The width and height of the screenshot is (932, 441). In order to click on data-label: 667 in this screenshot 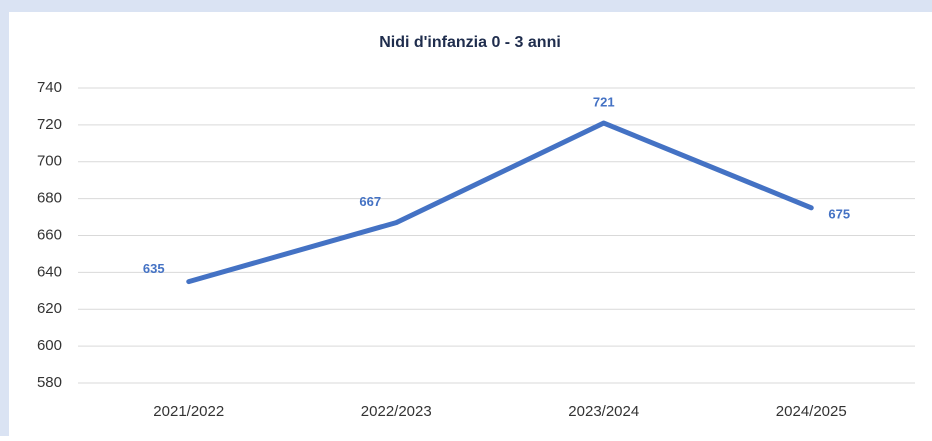, I will do `click(370, 201)`.